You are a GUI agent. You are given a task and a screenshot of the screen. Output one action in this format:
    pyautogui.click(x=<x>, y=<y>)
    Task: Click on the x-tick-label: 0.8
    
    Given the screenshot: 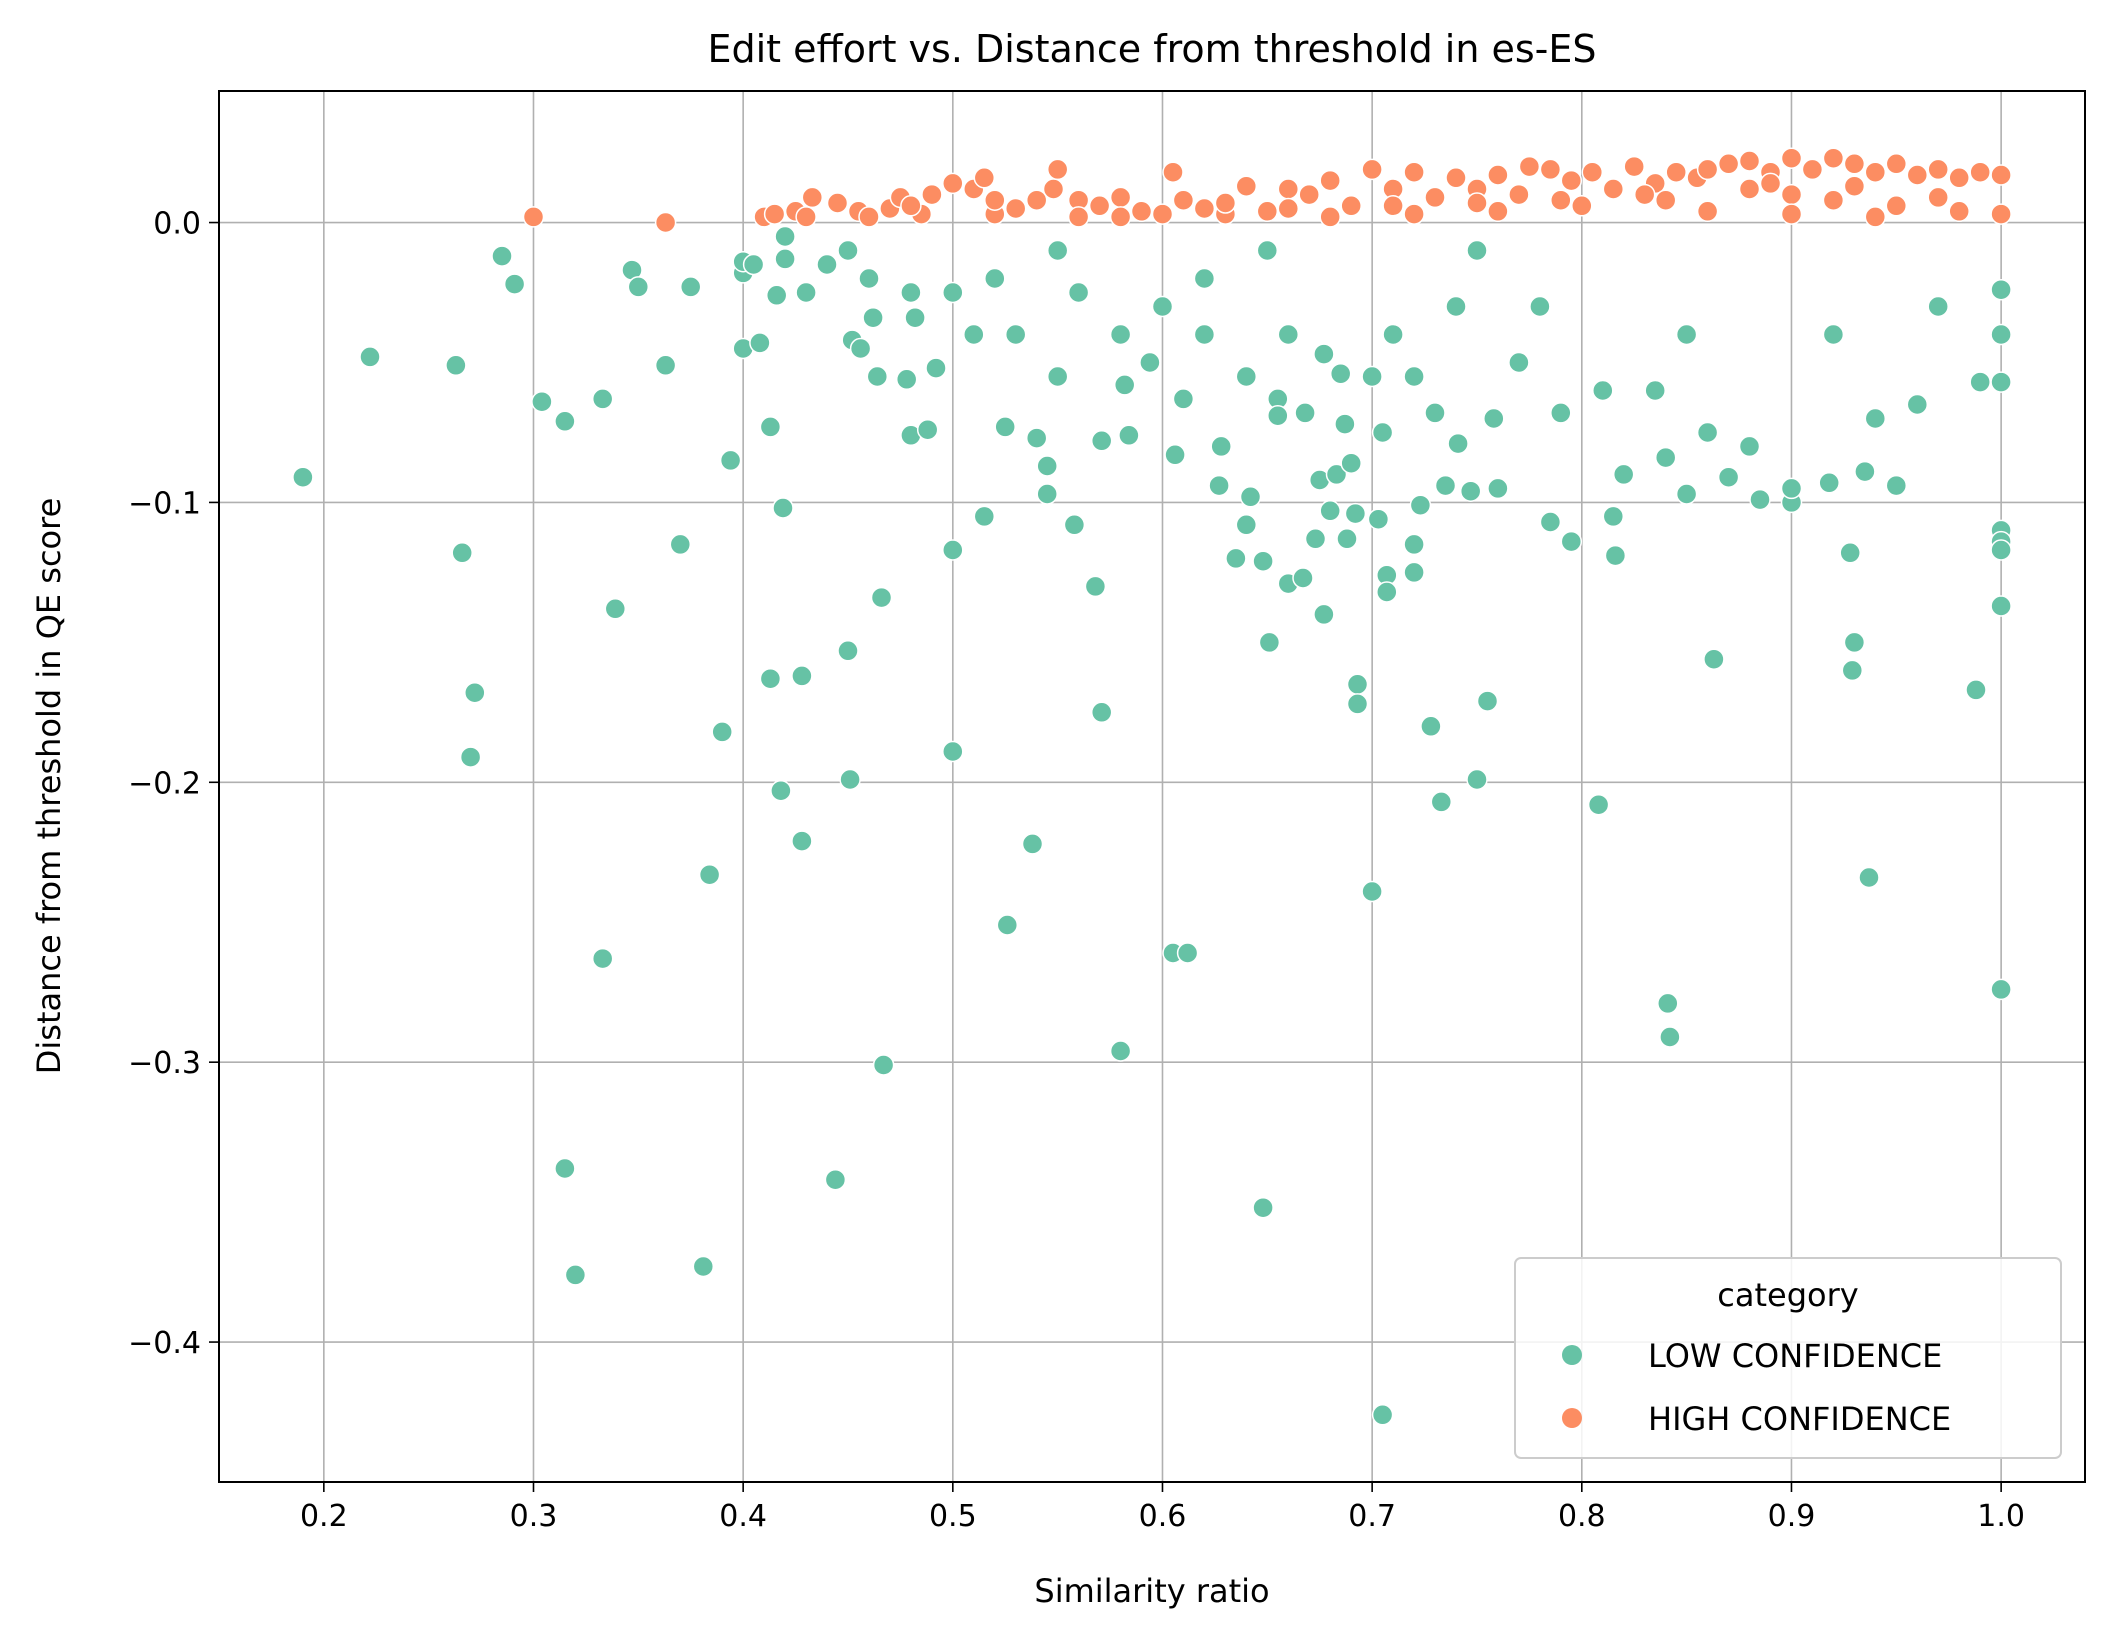 What is the action you would take?
    pyautogui.click(x=1582, y=1516)
    